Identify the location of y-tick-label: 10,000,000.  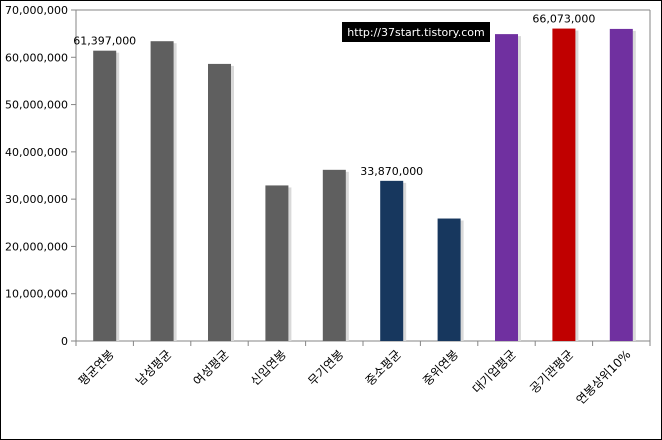
(36, 294).